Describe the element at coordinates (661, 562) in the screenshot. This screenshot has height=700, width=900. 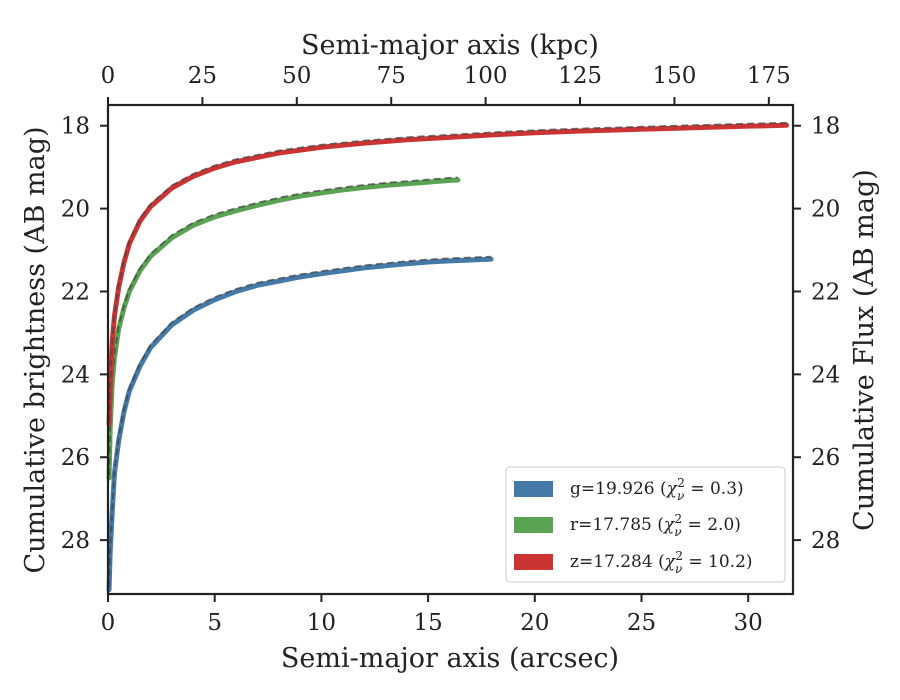
I see `legend-label-z: z=17.284 (χν2 = 10.2)` at that location.